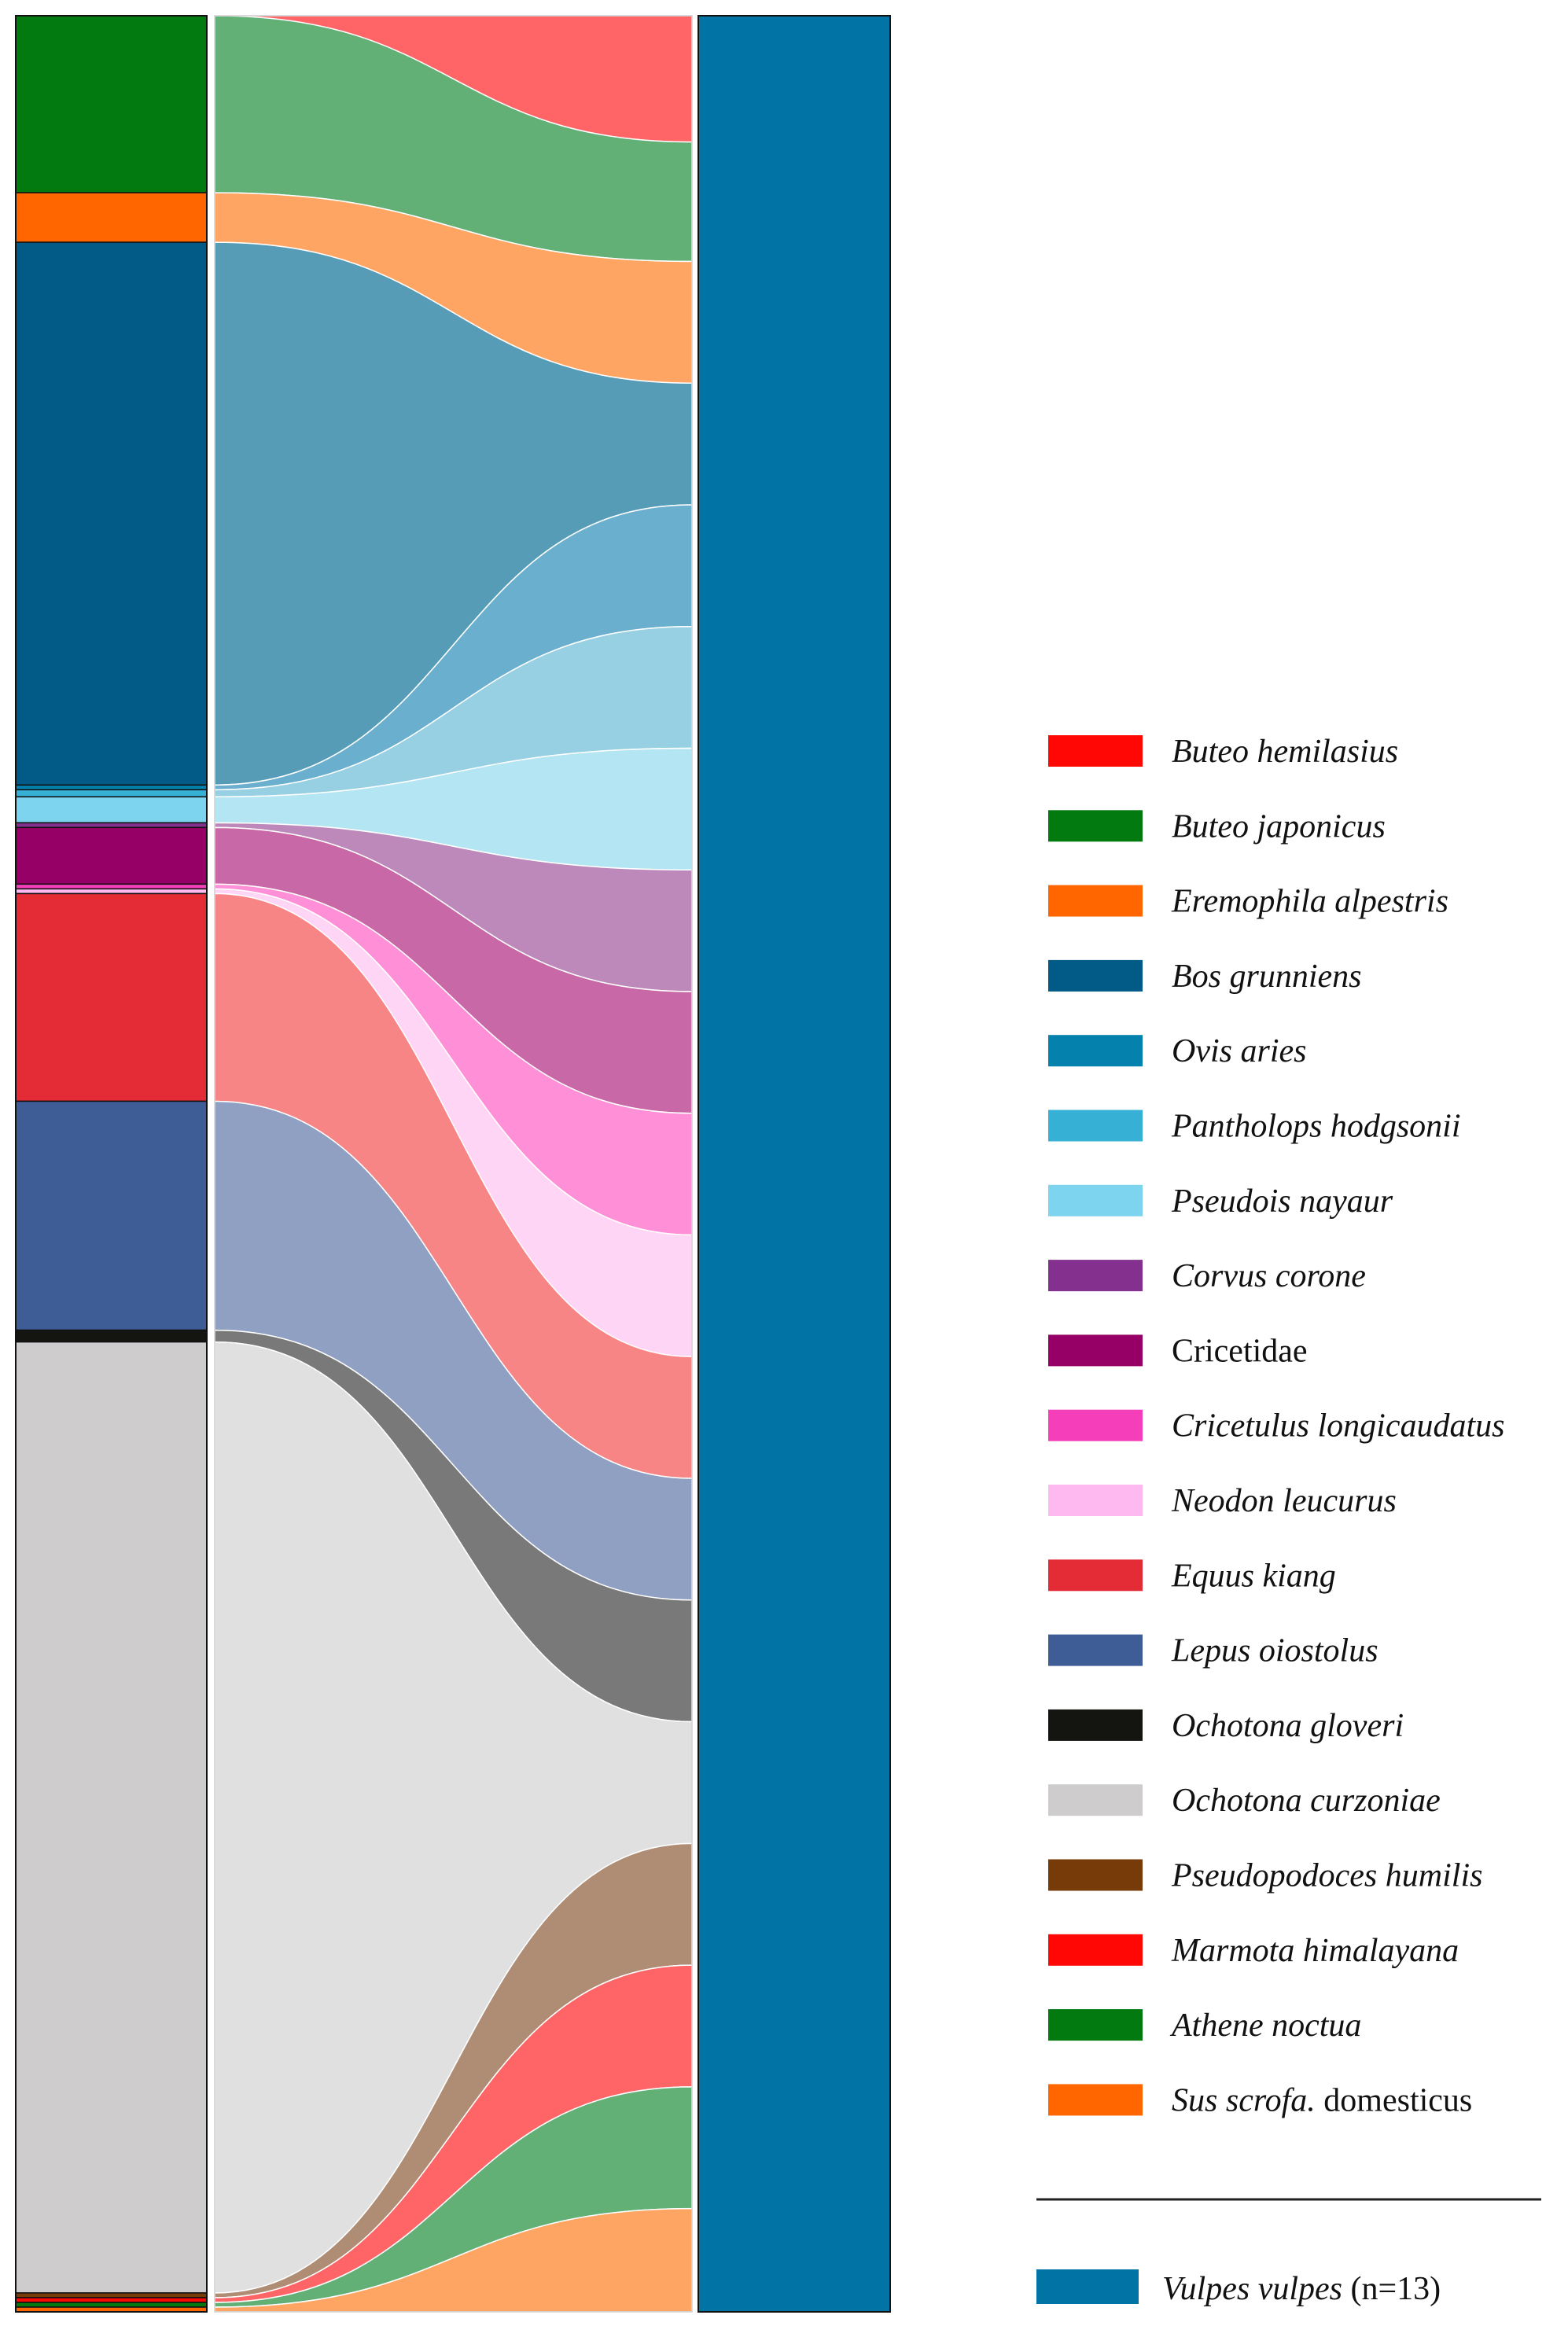  What do you see at coordinates (1095, 1950) in the screenshot?
I see `legend-swatch-marmota-himalayana` at bounding box center [1095, 1950].